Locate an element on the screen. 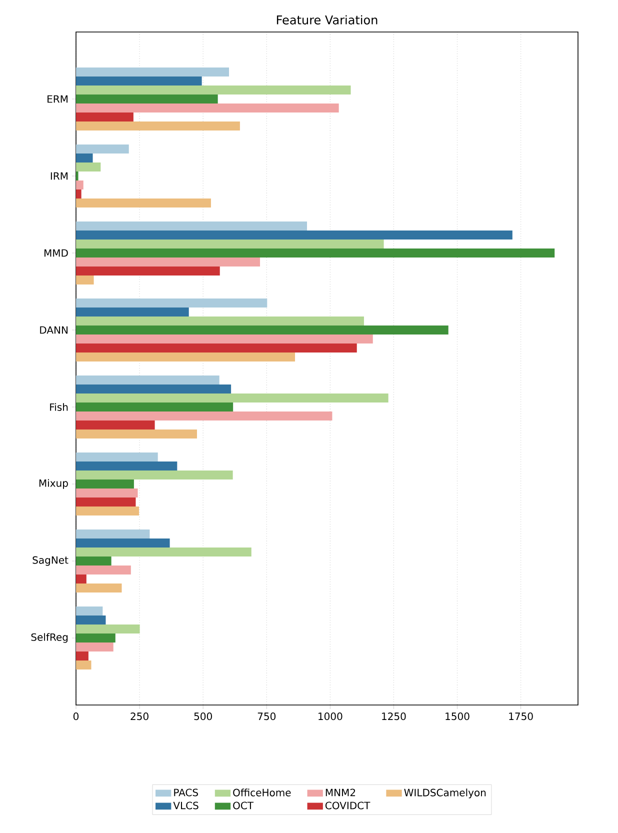 The width and height of the screenshot is (618, 833). y-tick-label: Mixup is located at coordinates (53, 484).